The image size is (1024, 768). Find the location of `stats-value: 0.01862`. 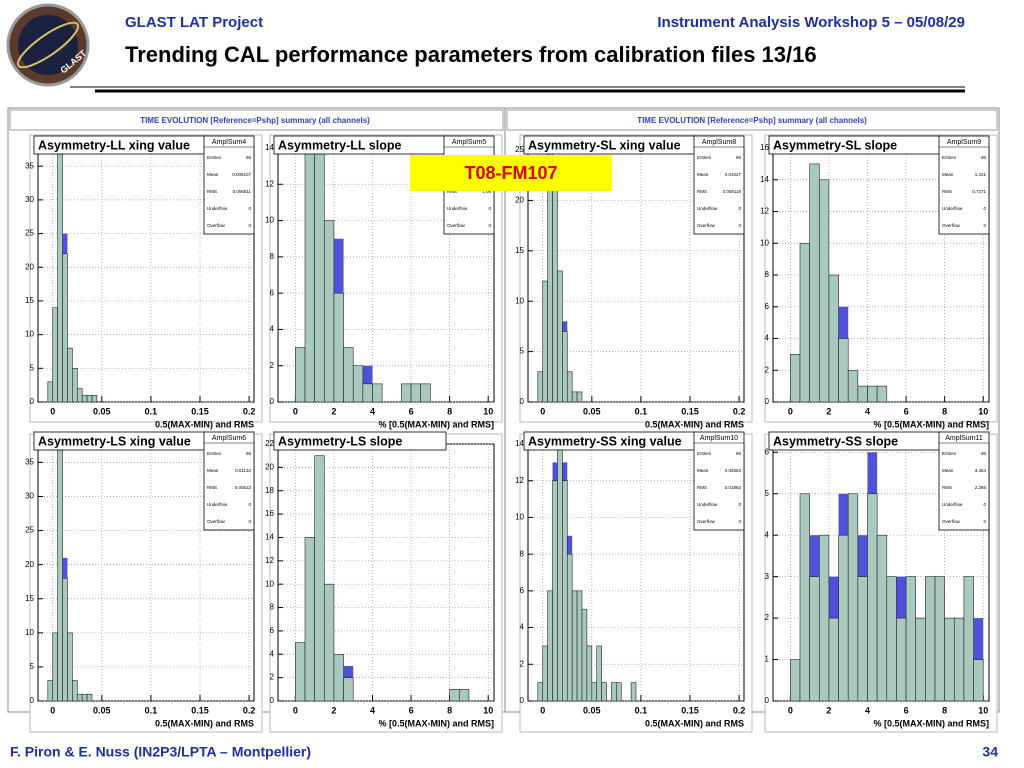

stats-value: 0.01862 is located at coordinates (733, 487).